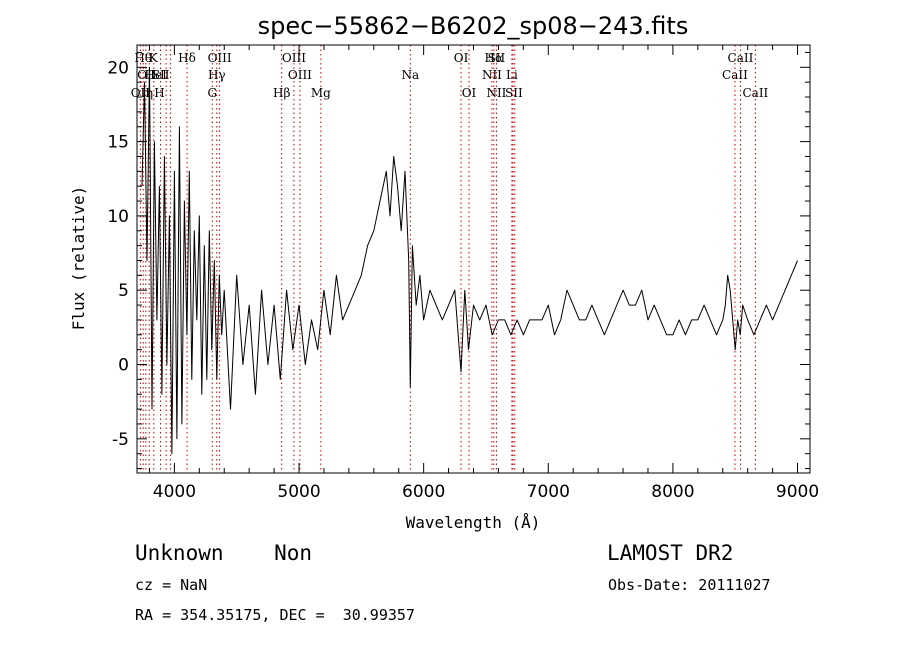  I want to click on line-label: HeI, so click(156, 75).